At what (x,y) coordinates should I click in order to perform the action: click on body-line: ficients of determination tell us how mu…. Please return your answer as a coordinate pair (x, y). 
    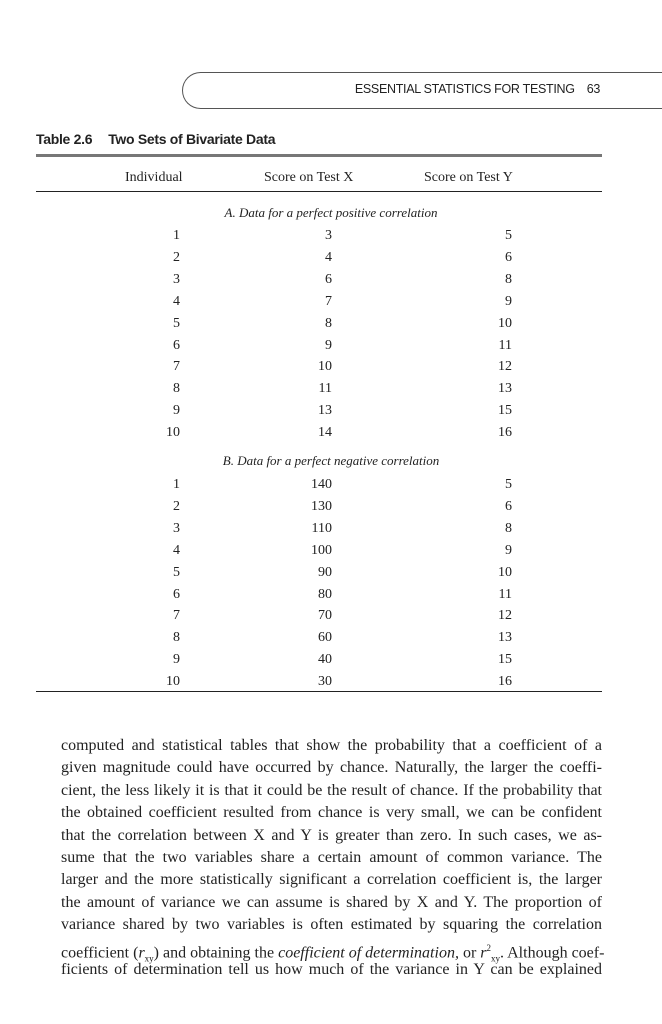
    Looking at the image, I should click on (331, 969).